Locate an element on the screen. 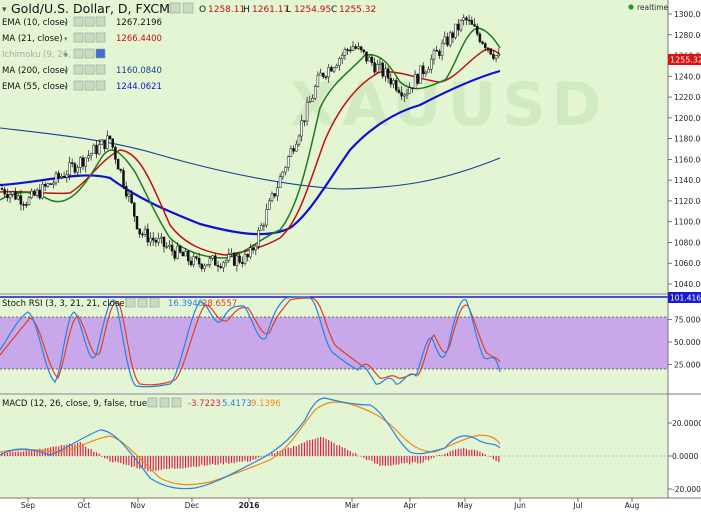 The image size is (701, 516). time-axis: Sep Oct Nov Dec 2016 Mar Apr May Jun Jul Aug is located at coordinates (330, 504).